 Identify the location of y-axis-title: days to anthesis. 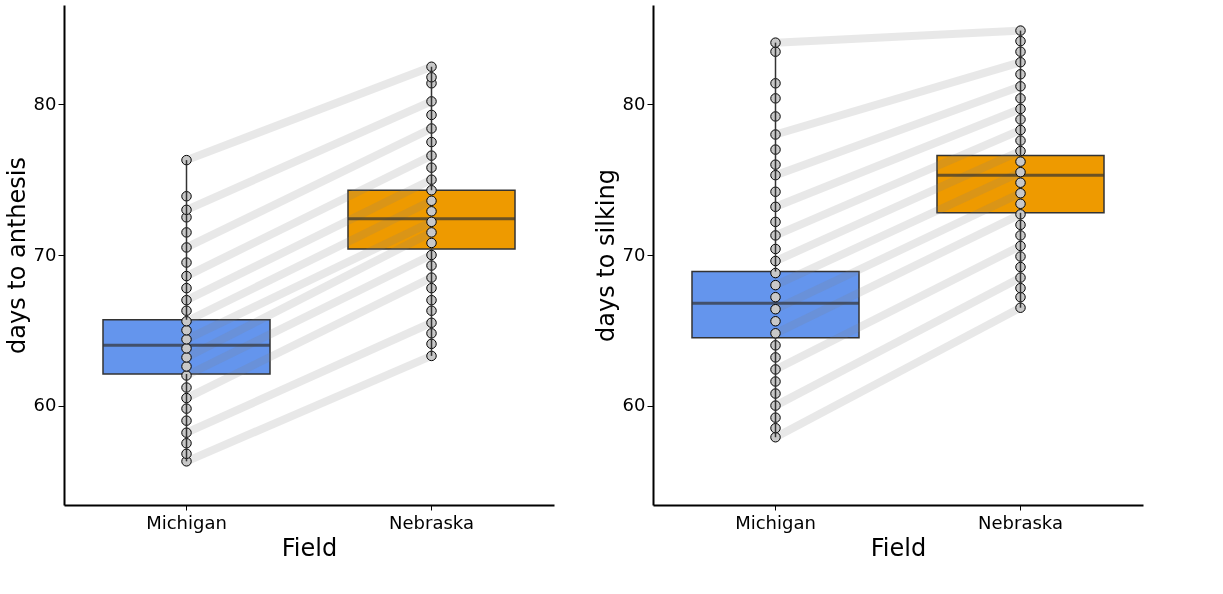
(16, 255).